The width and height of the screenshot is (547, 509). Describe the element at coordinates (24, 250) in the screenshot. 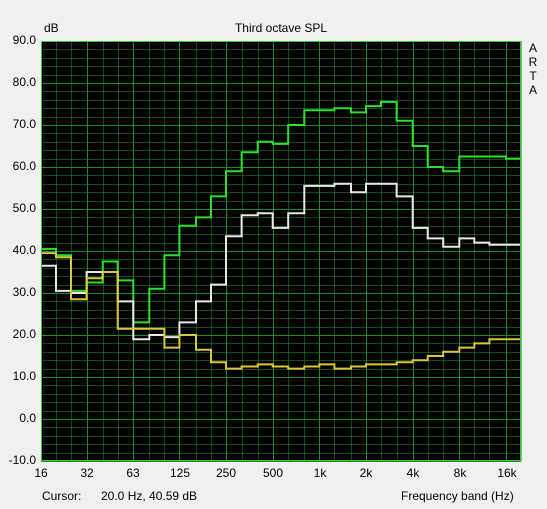

I see `y-tick-label: 40.0` at that location.